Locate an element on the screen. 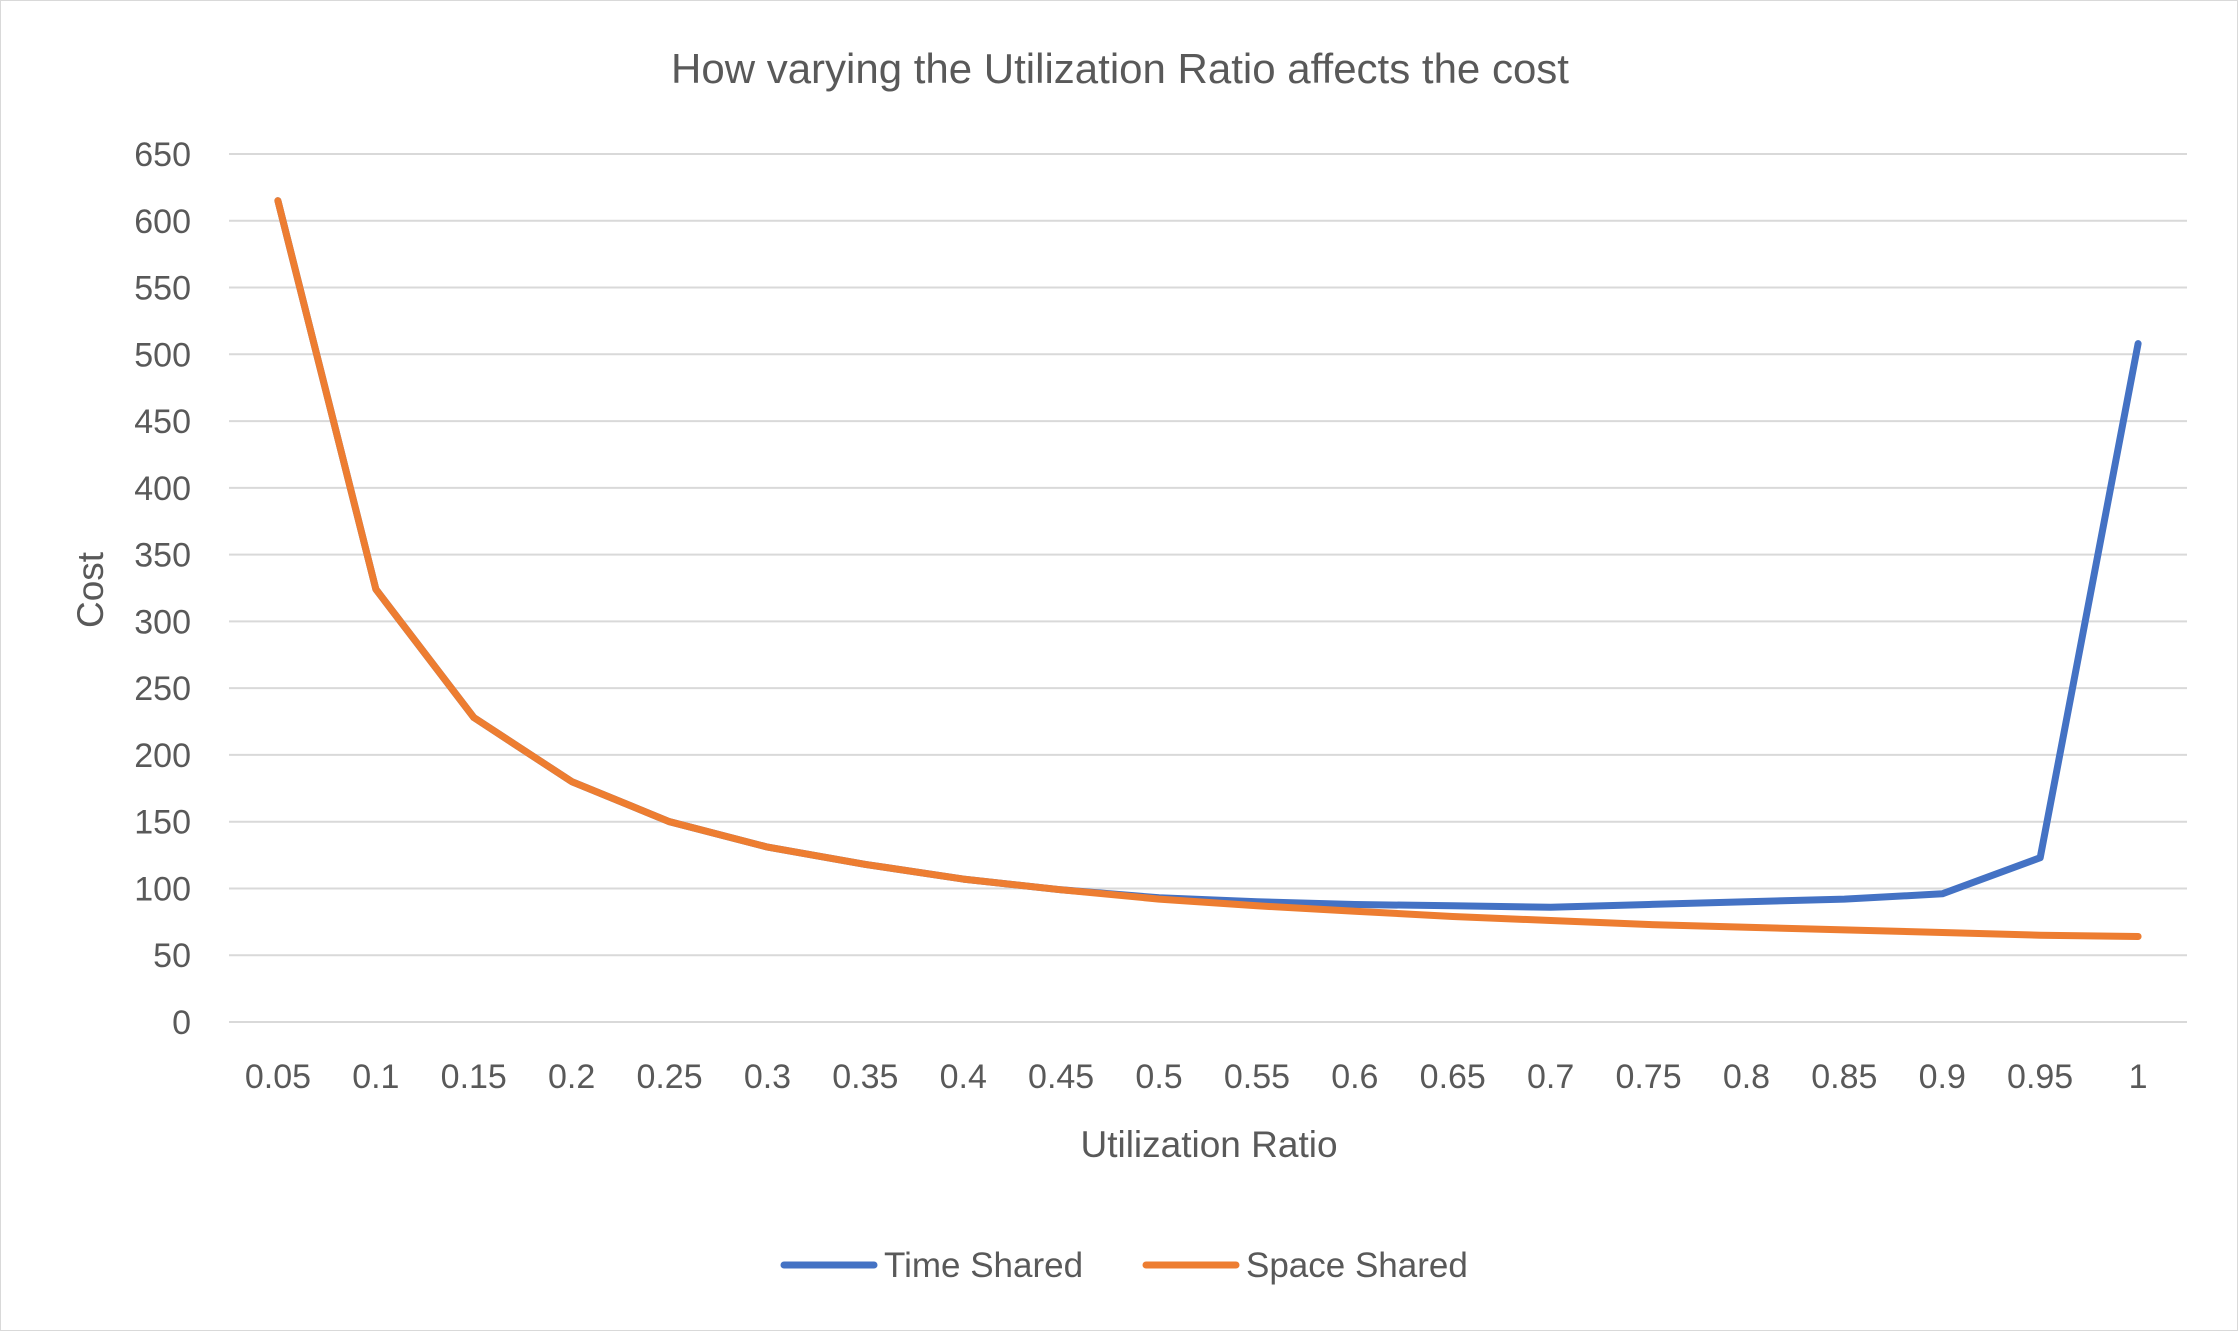 The height and width of the screenshot is (1332, 2238). x-tick-label: 0.6 is located at coordinates (1354, 1077).